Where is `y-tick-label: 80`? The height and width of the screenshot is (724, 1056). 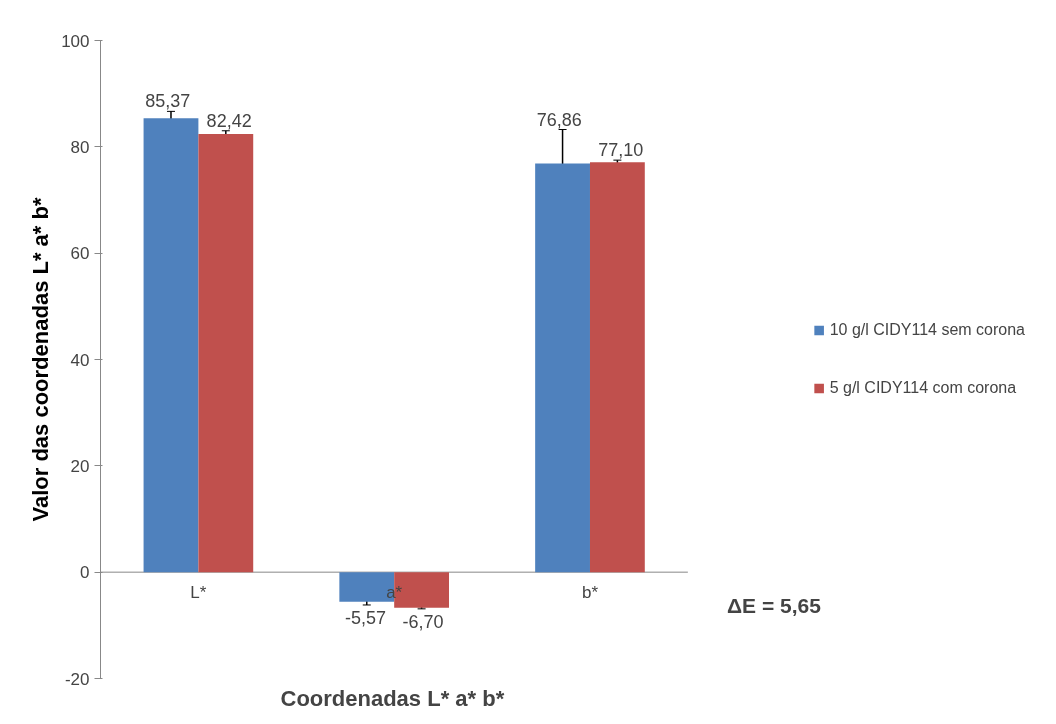
y-tick-label: 80 is located at coordinates (80, 147).